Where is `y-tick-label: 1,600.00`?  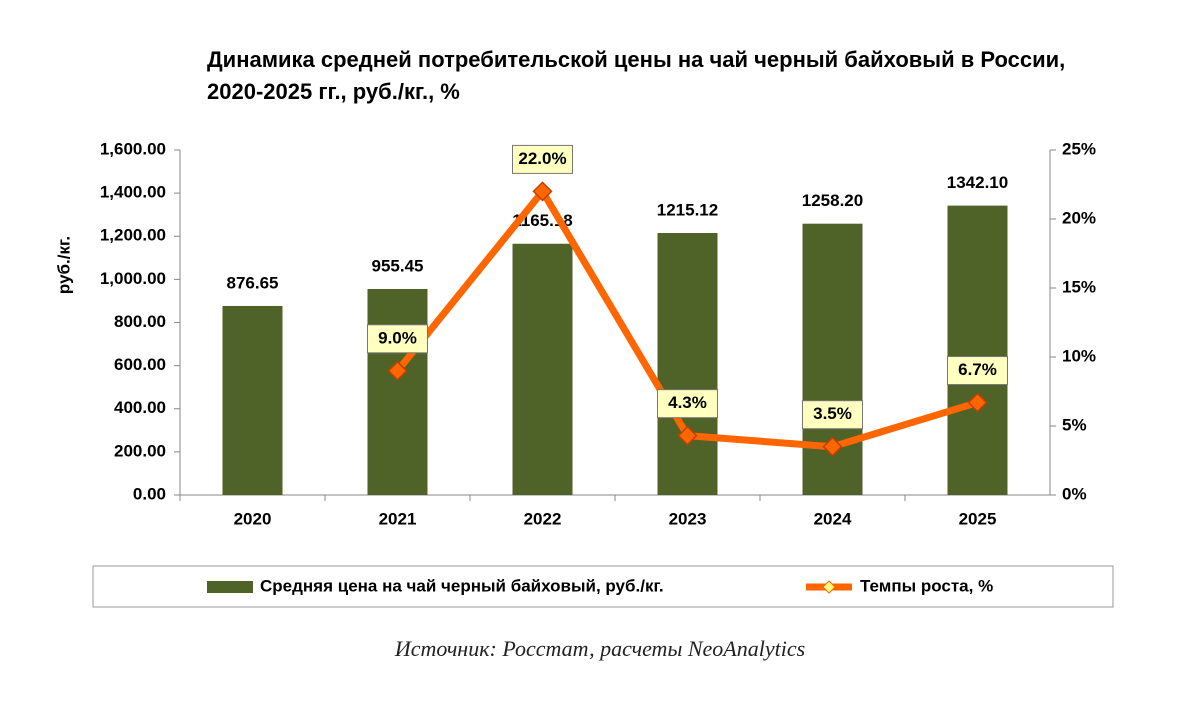
y-tick-label: 1,600.00 is located at coordinates (133, 148).